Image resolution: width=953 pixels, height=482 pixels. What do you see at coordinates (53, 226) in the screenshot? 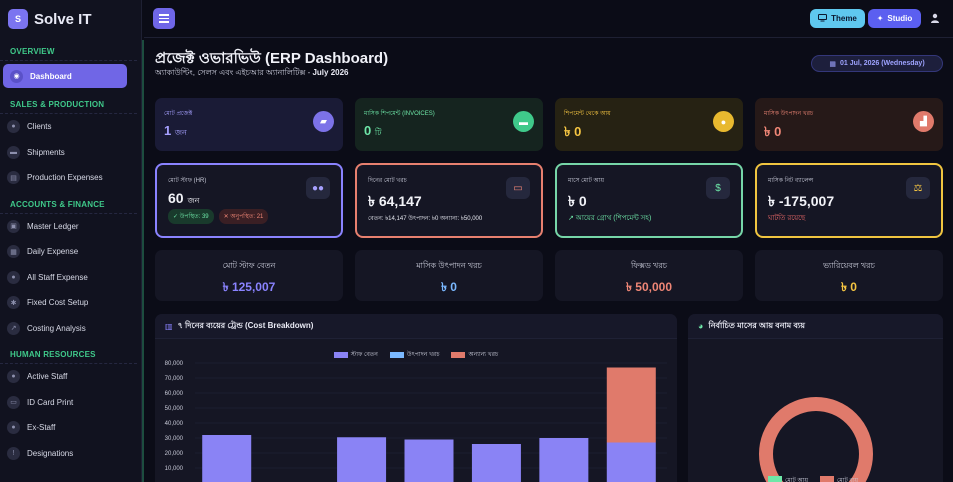
I see `sidebar-item-label: Master Ledger` at bounding box center [53, 226].